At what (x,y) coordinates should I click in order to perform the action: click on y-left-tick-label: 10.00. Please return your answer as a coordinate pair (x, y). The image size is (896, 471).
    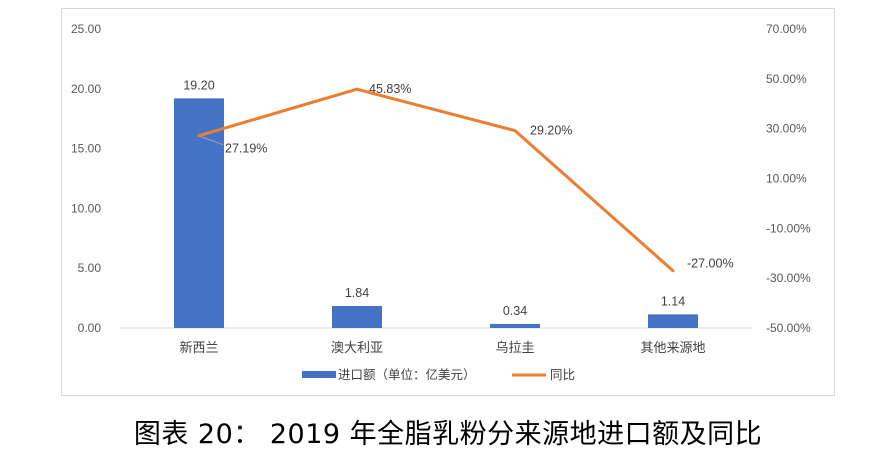
    Looking at the image, I should click on (86, 208).